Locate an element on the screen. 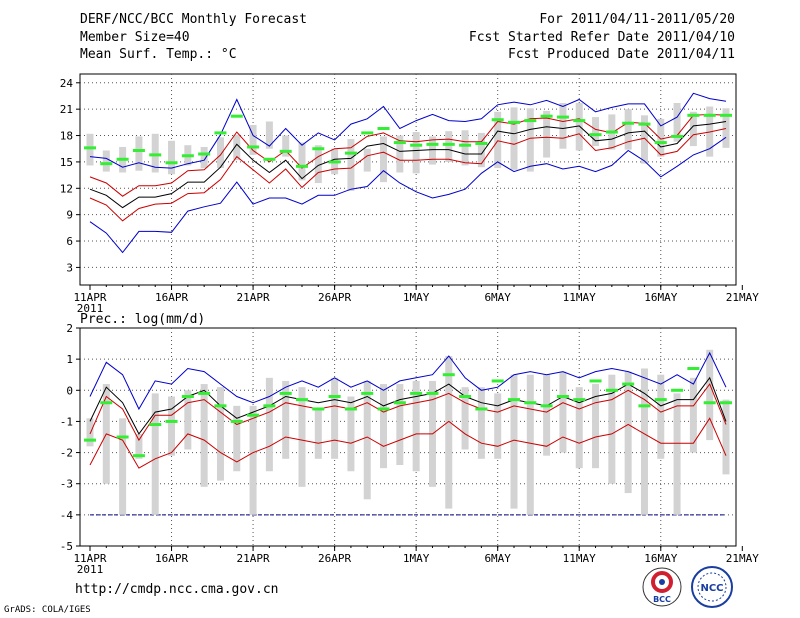  x-tick-label: 11APR is located at coordinates (89, 558).